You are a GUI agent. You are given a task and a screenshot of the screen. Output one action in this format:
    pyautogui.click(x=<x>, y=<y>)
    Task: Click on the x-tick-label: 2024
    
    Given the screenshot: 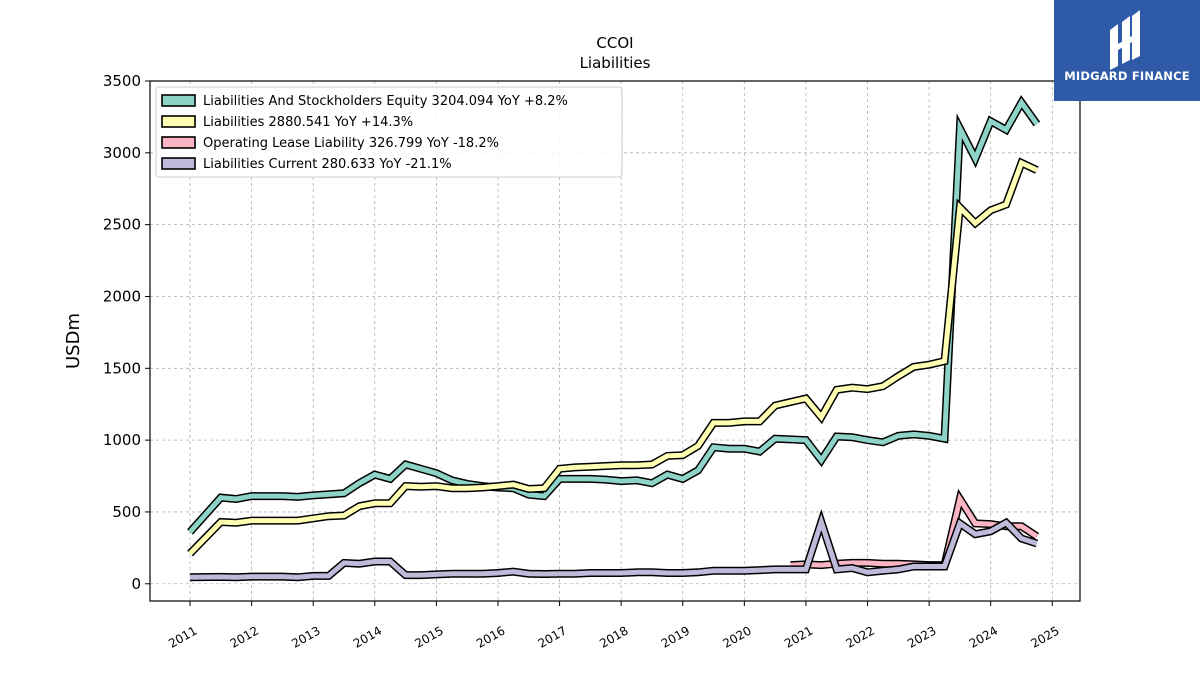 What is the action you would take?
    pyautogui.click(x=983, y=636)
    